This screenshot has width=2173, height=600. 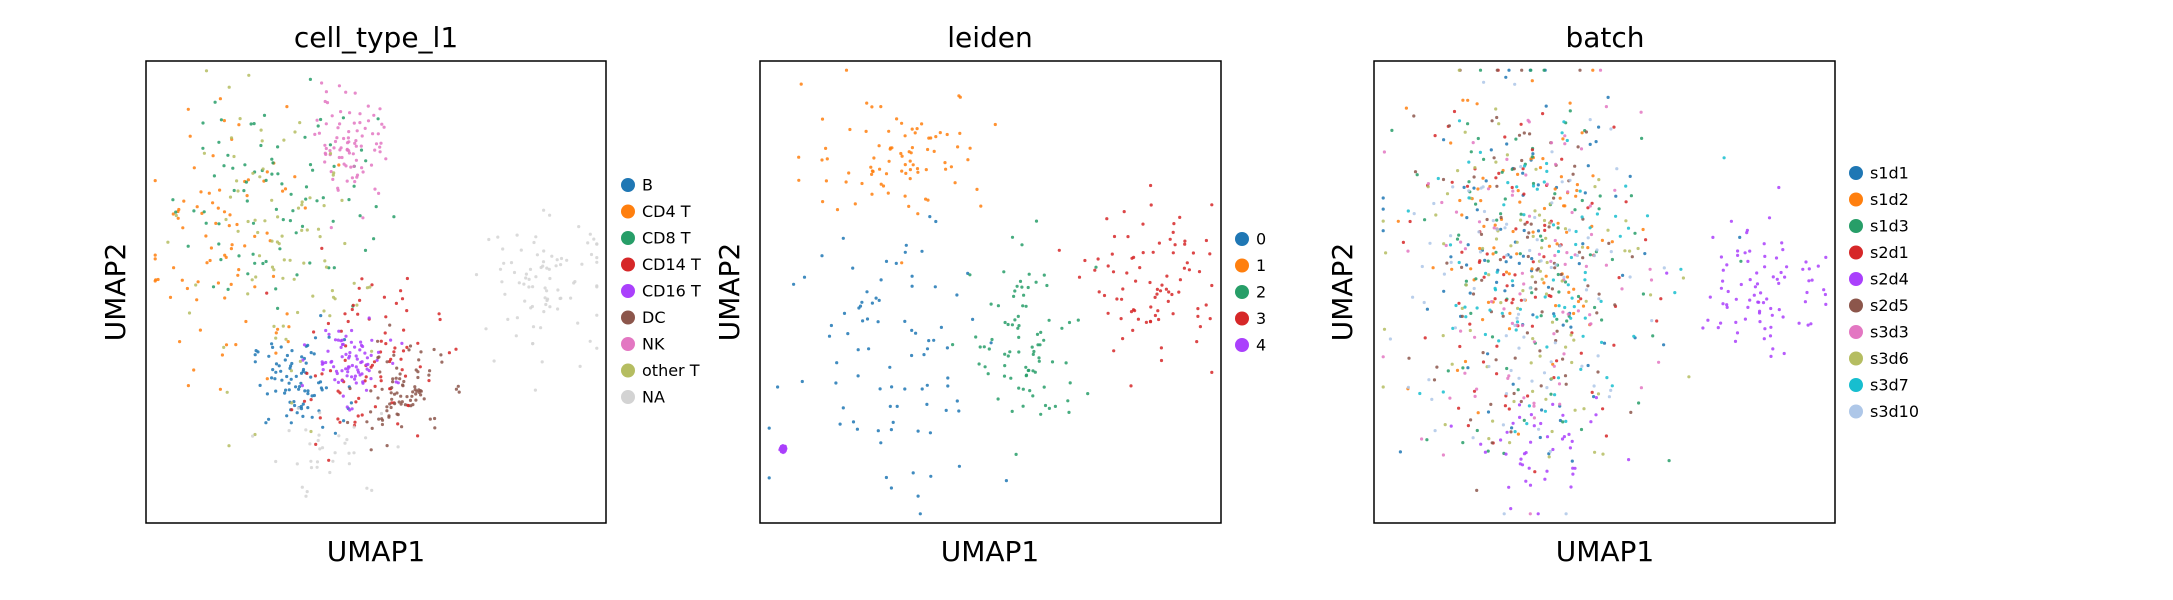 I want to click on legend-label-s2d4: s2d4, so click(x=1889, y=279).